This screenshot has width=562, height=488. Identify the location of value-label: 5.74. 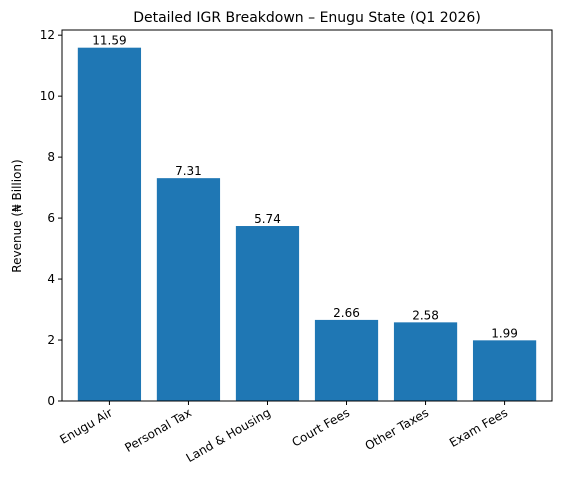
(267, 219).